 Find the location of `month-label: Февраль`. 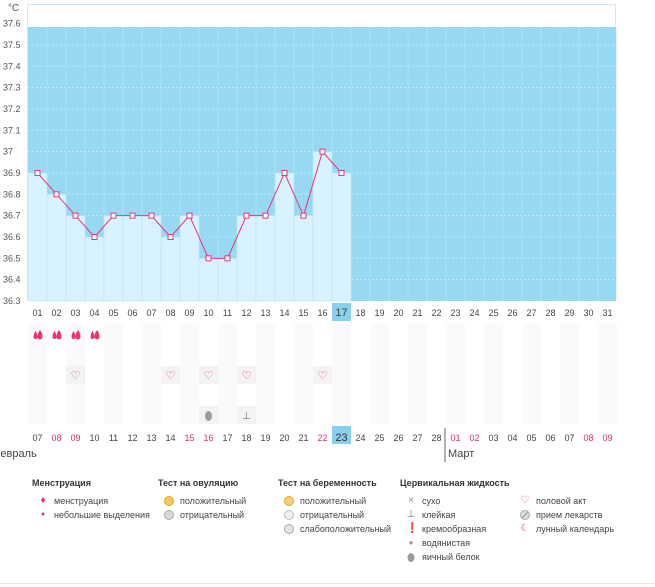

month-label: Февраль is located at coordinates (18, 454).